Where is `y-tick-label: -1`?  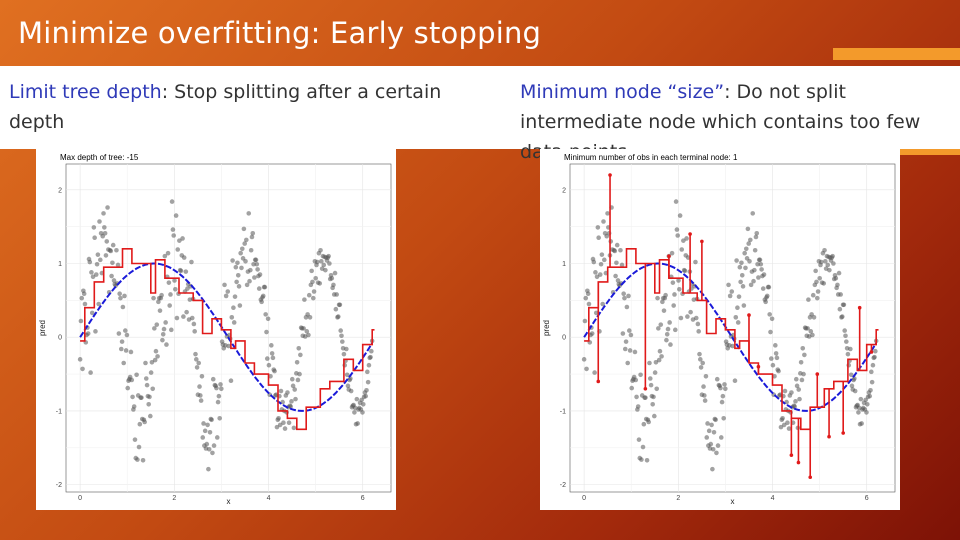 y-tick-label: -1 is located at coordinates (563, 411).